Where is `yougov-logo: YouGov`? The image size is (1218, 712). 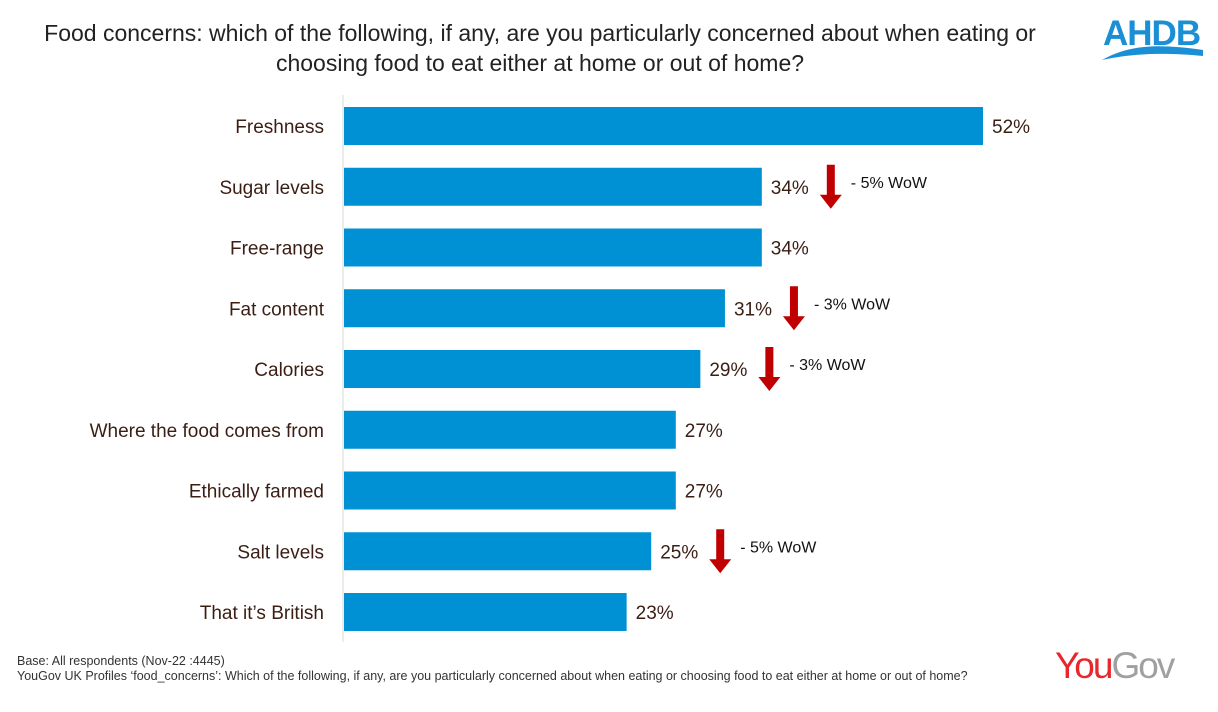 yougov-logo: YouGov is located at coordinates (1115, 665).